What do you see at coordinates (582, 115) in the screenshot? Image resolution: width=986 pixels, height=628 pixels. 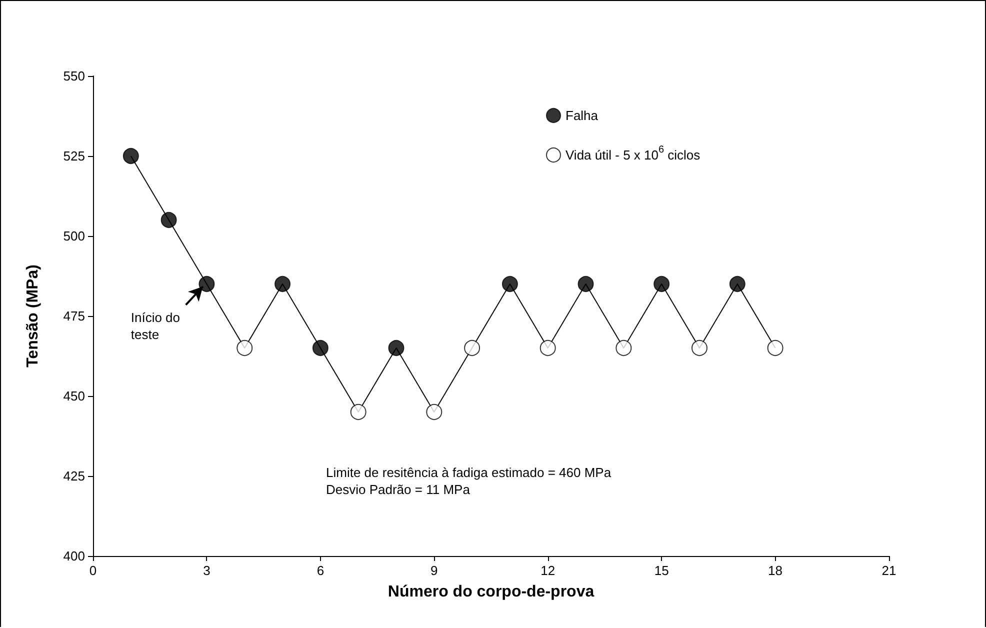 I see `legend-label: Falha` at bounding box center [582, 115].